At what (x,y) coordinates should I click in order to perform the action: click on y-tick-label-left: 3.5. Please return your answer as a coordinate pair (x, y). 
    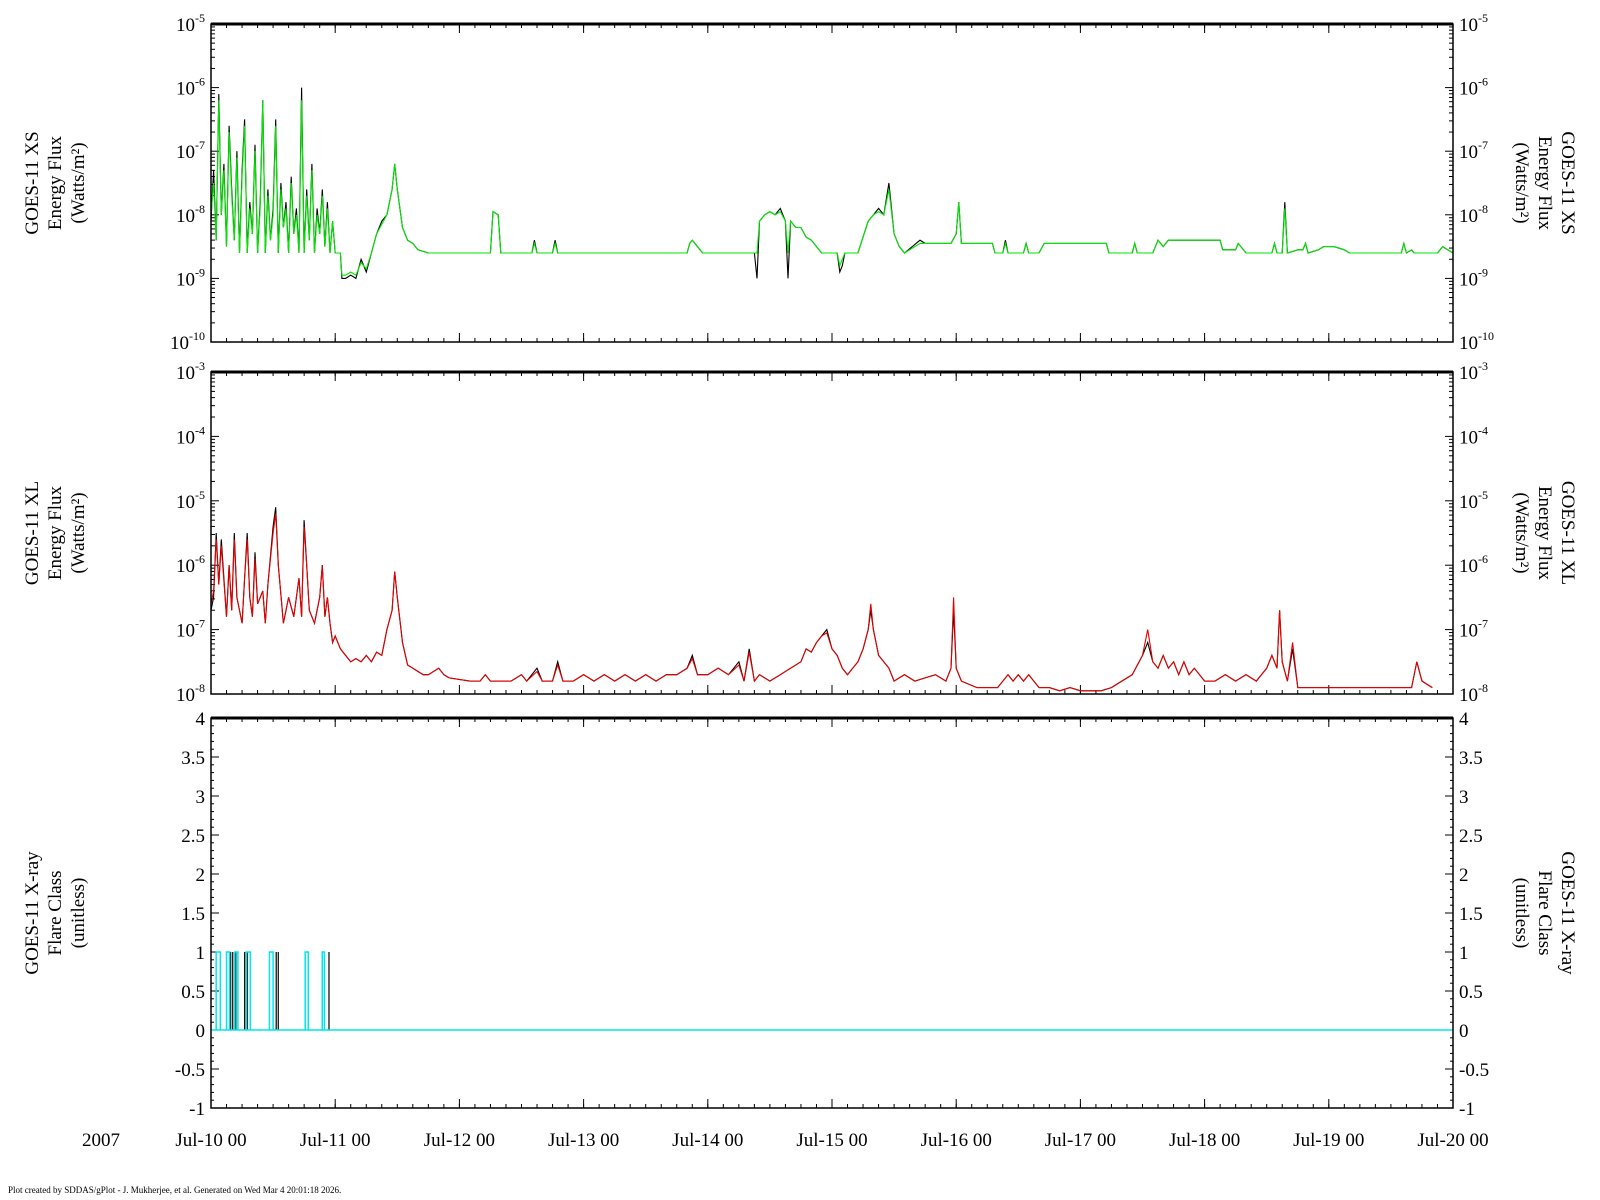
    Looking at the image, I should click on (193, 758).